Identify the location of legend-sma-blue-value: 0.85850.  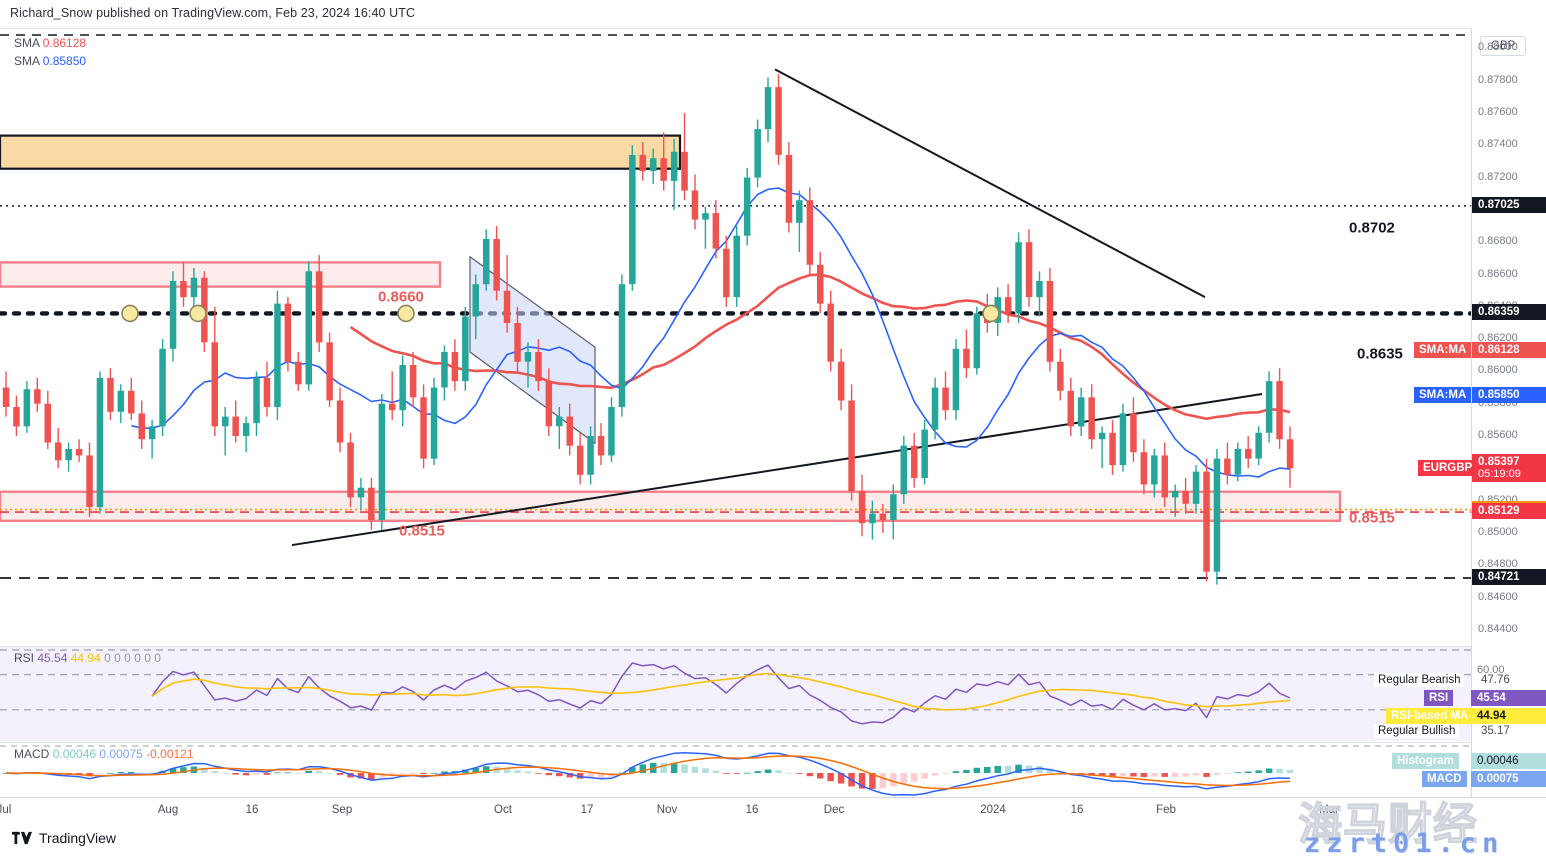
(64, 61).